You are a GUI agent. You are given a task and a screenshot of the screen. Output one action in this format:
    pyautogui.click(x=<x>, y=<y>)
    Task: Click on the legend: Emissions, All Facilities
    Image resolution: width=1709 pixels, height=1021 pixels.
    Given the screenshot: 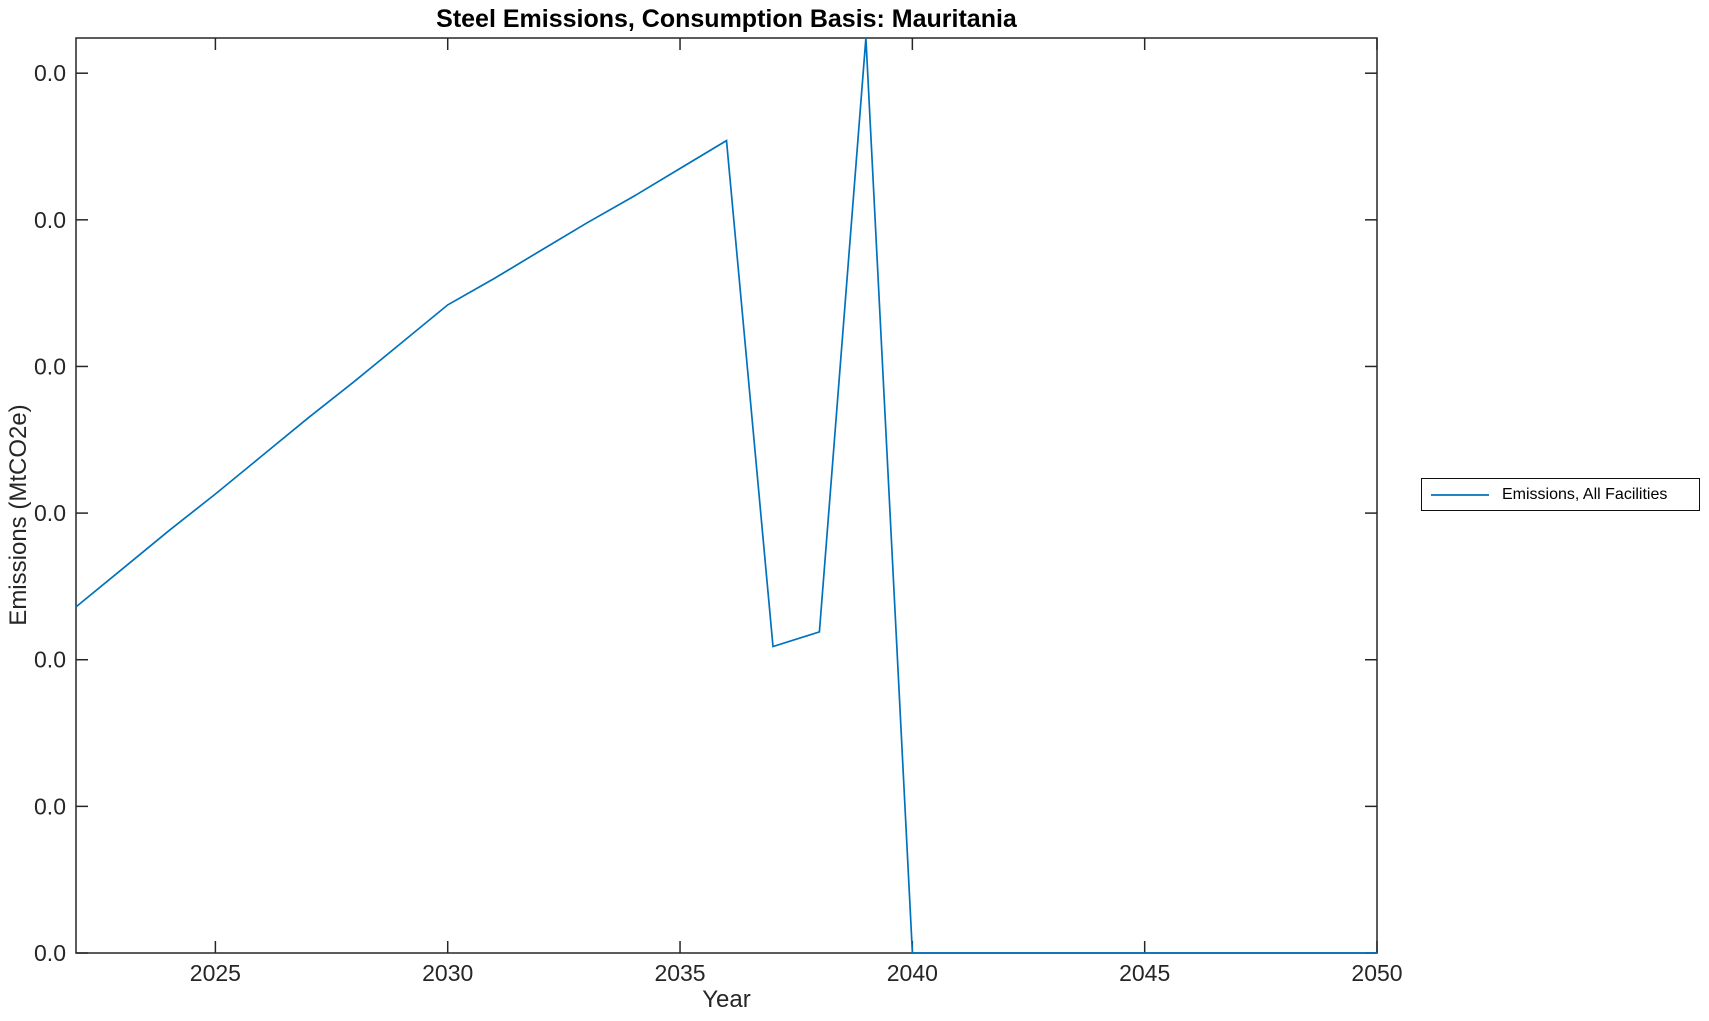 What is the action you would take?
    pyautogui.click(x=1560, y=494)
    